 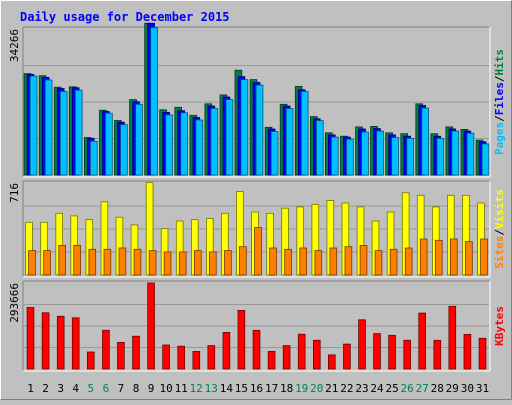 What do you see at coordinates (30, 388) in the screenshot?
I see `x-tick-label-day-1: 1` at bounding box center [30, 388].